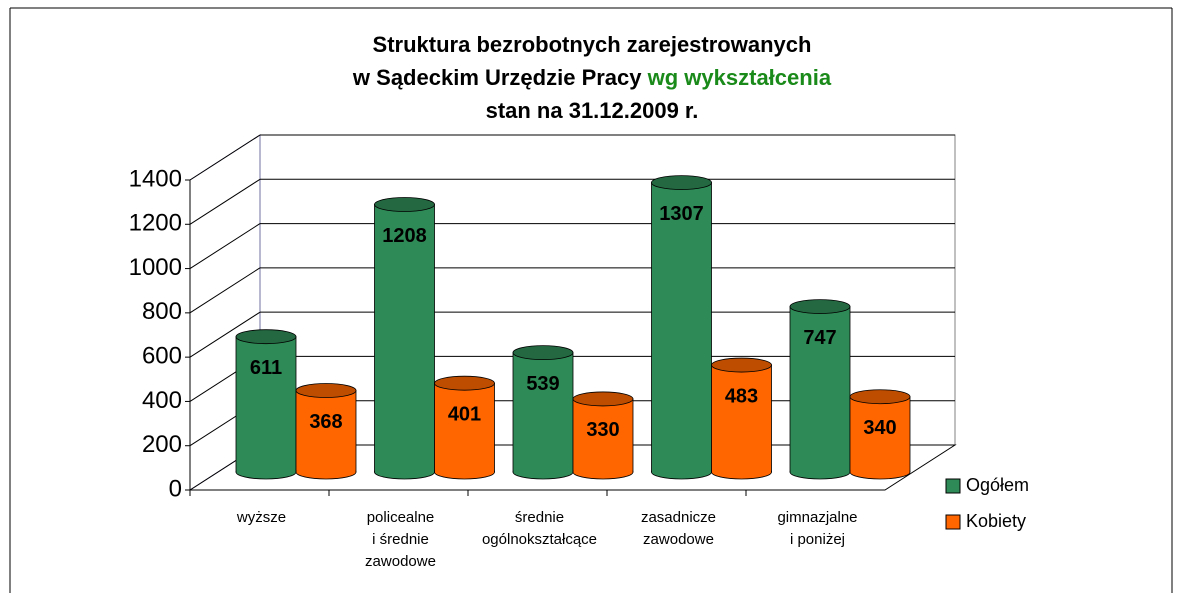 The image size is (1184, 593). Describe the element at coordinates (879, 428) in the screenshot. I see `data-label: 340` at that location.